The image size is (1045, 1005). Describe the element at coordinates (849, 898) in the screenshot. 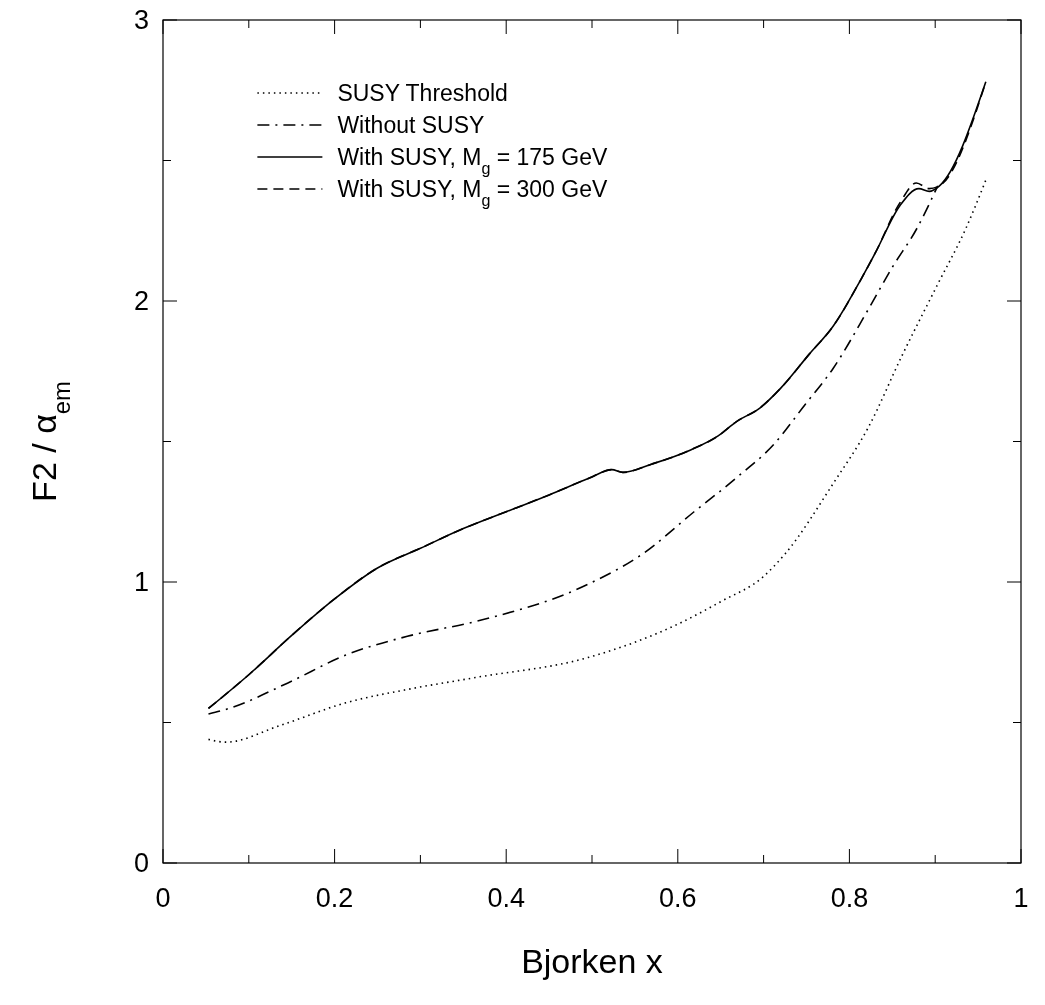

I see `x-tick-label: 0.8` at that location.